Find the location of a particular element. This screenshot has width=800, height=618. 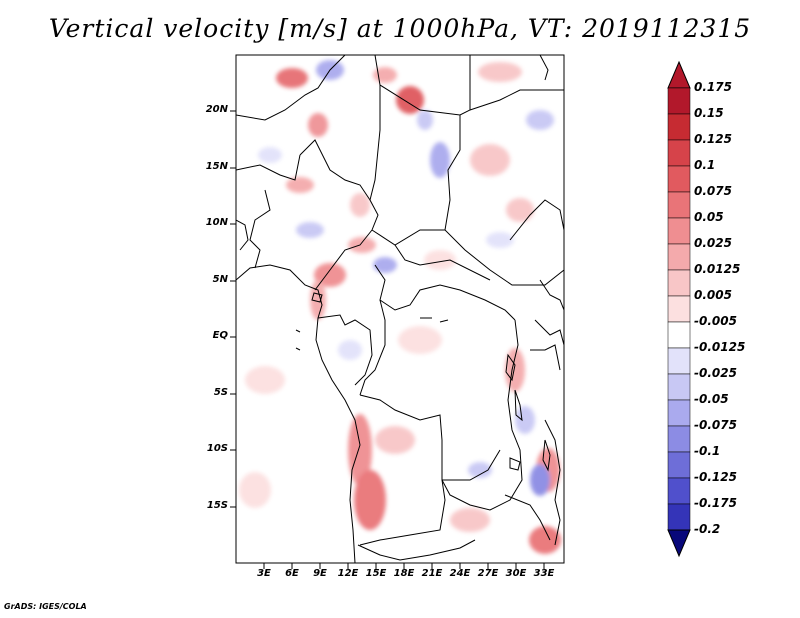

colorbar-top-triangle is located at coordinates (679, 74).